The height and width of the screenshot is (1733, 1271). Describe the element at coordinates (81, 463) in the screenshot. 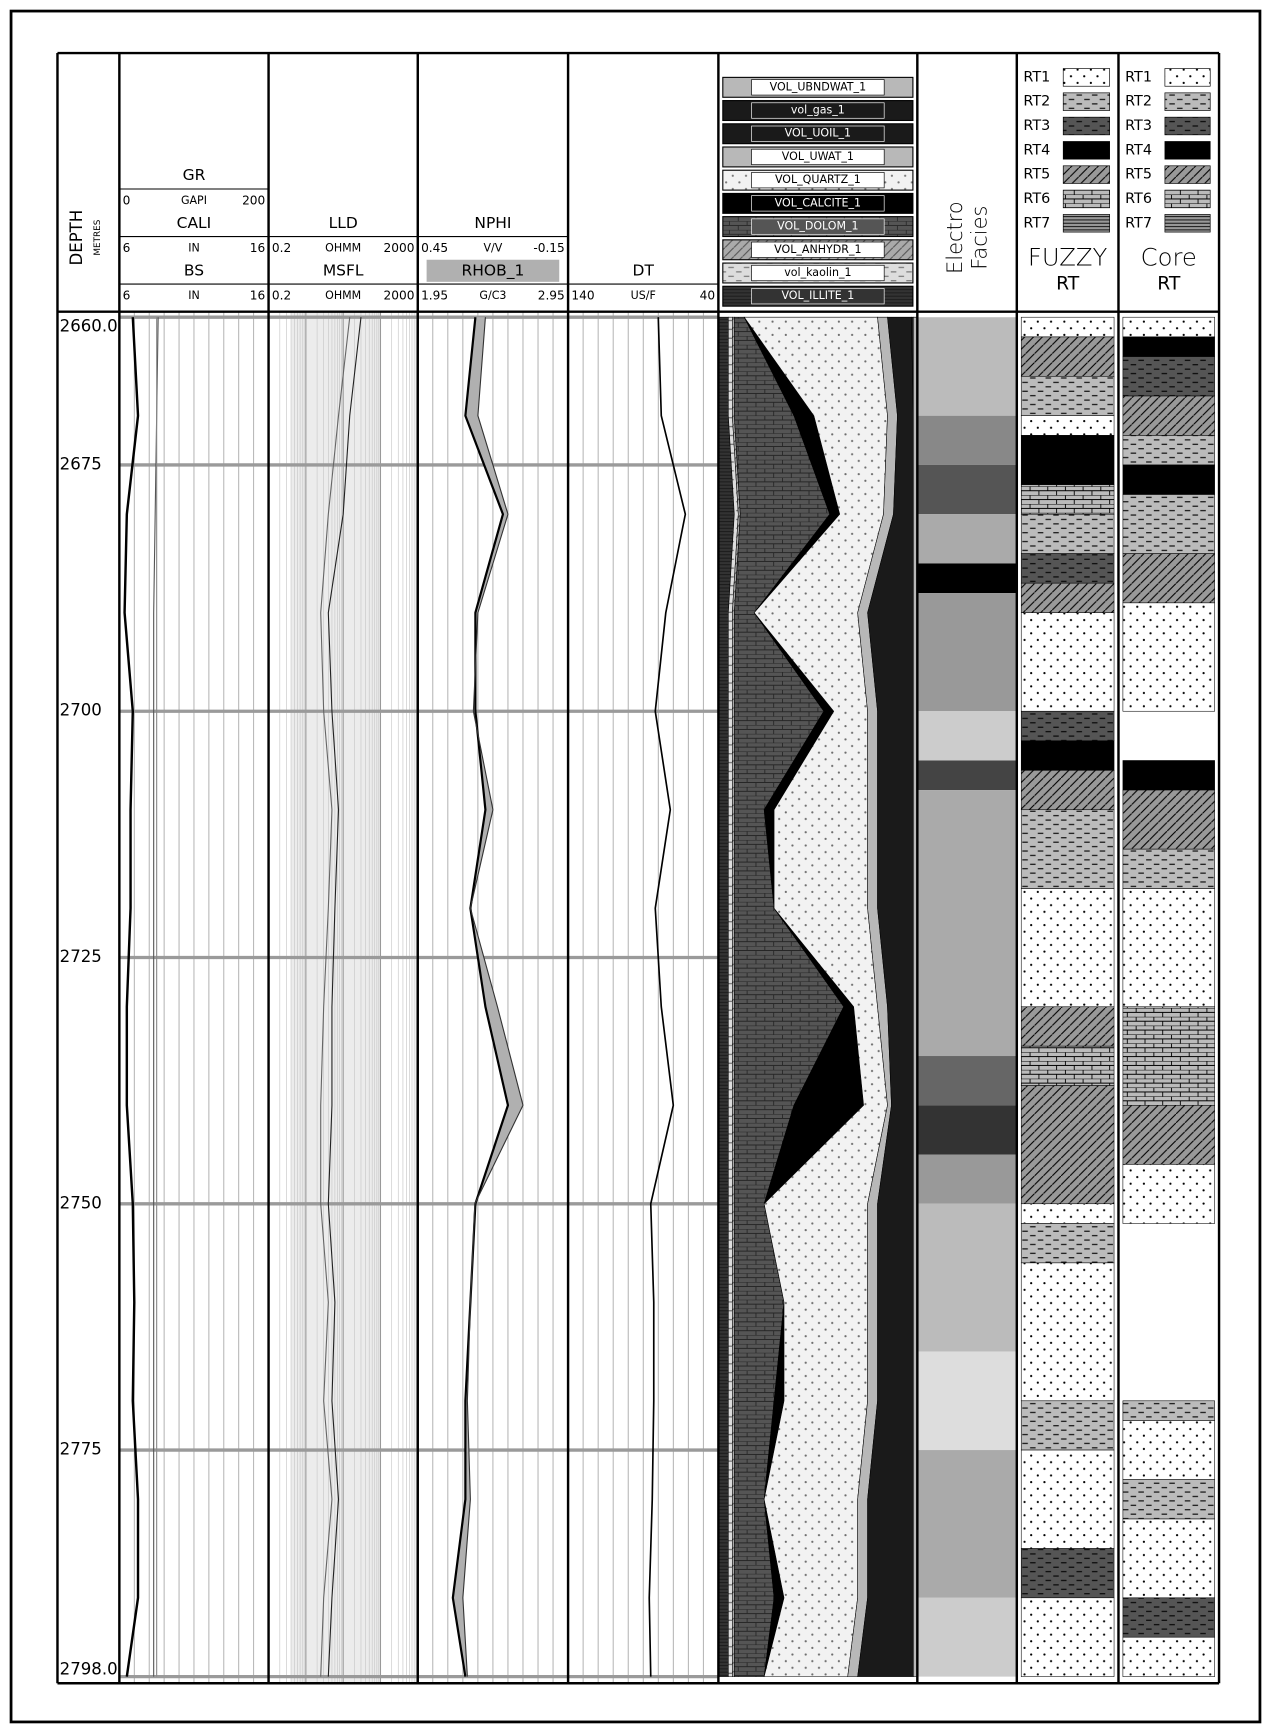

I see `depth-tick-label: 2675` at that location.